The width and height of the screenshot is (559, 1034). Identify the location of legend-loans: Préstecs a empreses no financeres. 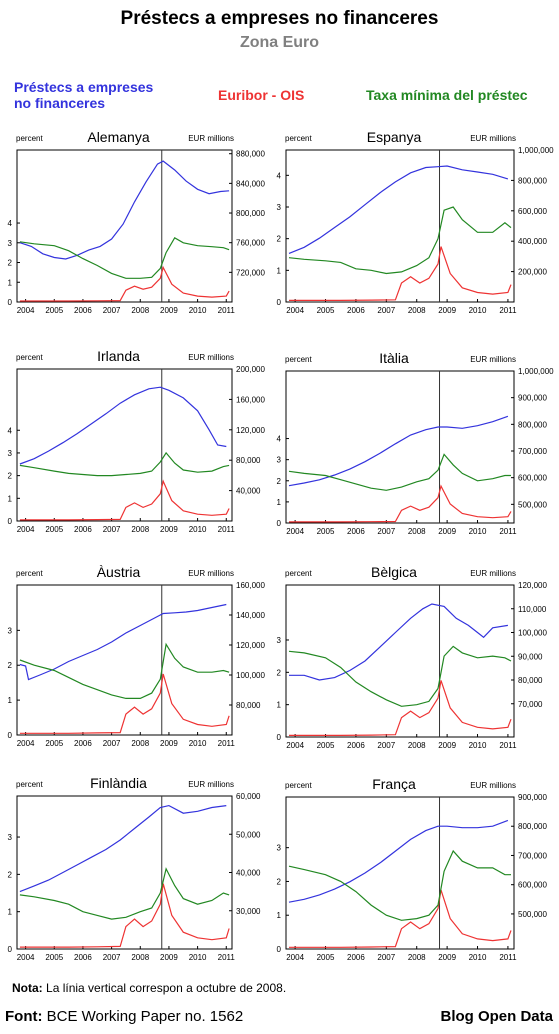
(83, 95).